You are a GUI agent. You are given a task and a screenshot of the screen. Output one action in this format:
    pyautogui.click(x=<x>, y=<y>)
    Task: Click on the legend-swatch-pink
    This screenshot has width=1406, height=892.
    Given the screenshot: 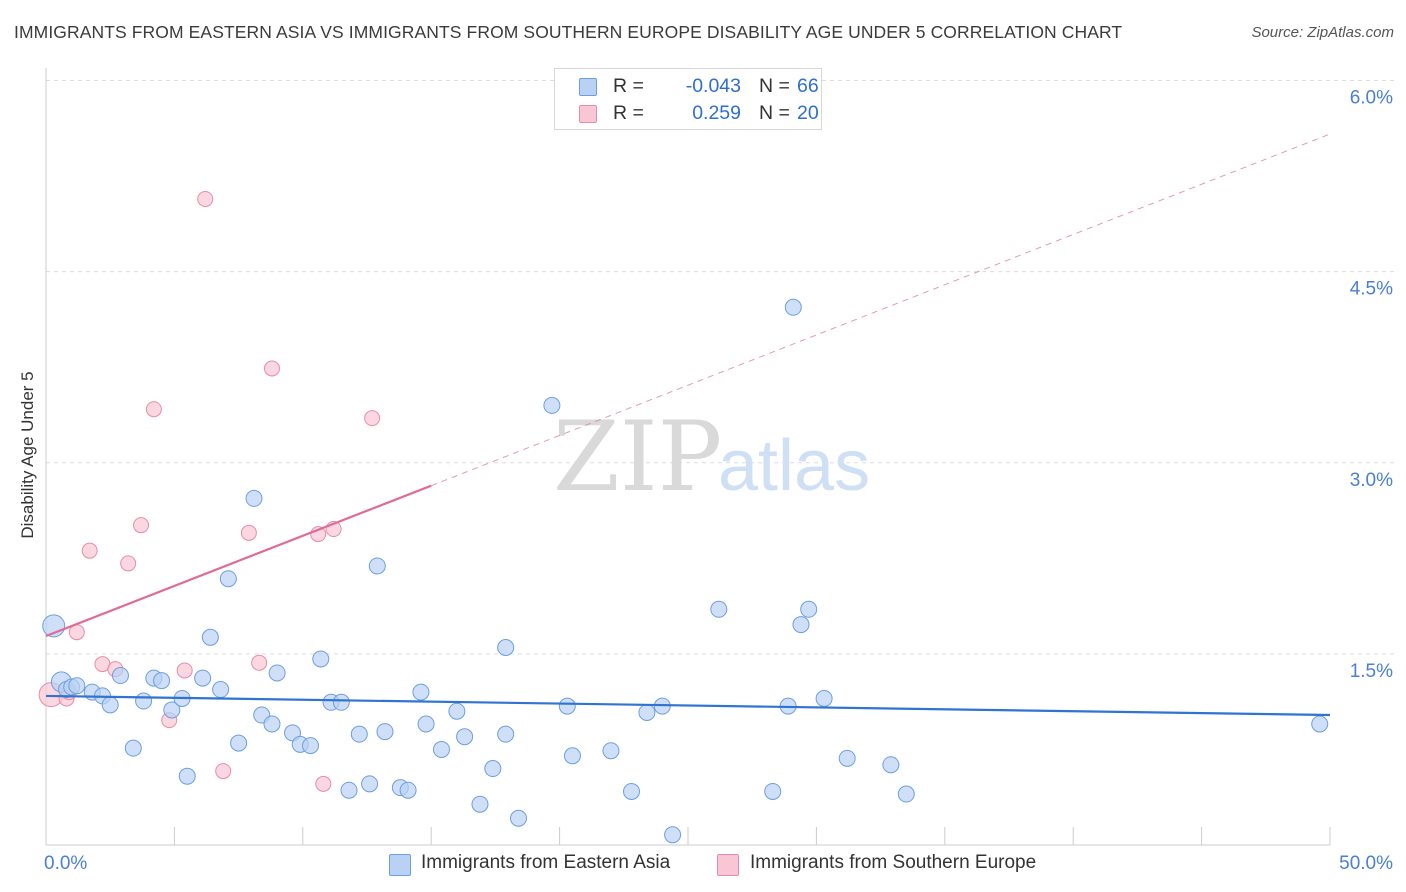 What is the action you would take?
    pyautogui.click(x=588, y=114)
    